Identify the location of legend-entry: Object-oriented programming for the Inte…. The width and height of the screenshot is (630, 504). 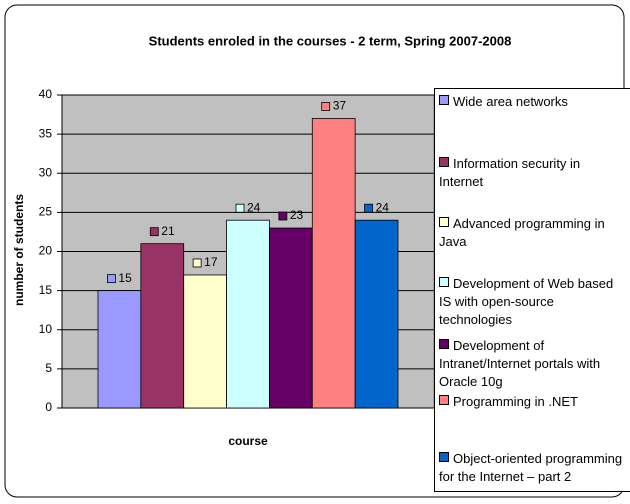
(531, 468).